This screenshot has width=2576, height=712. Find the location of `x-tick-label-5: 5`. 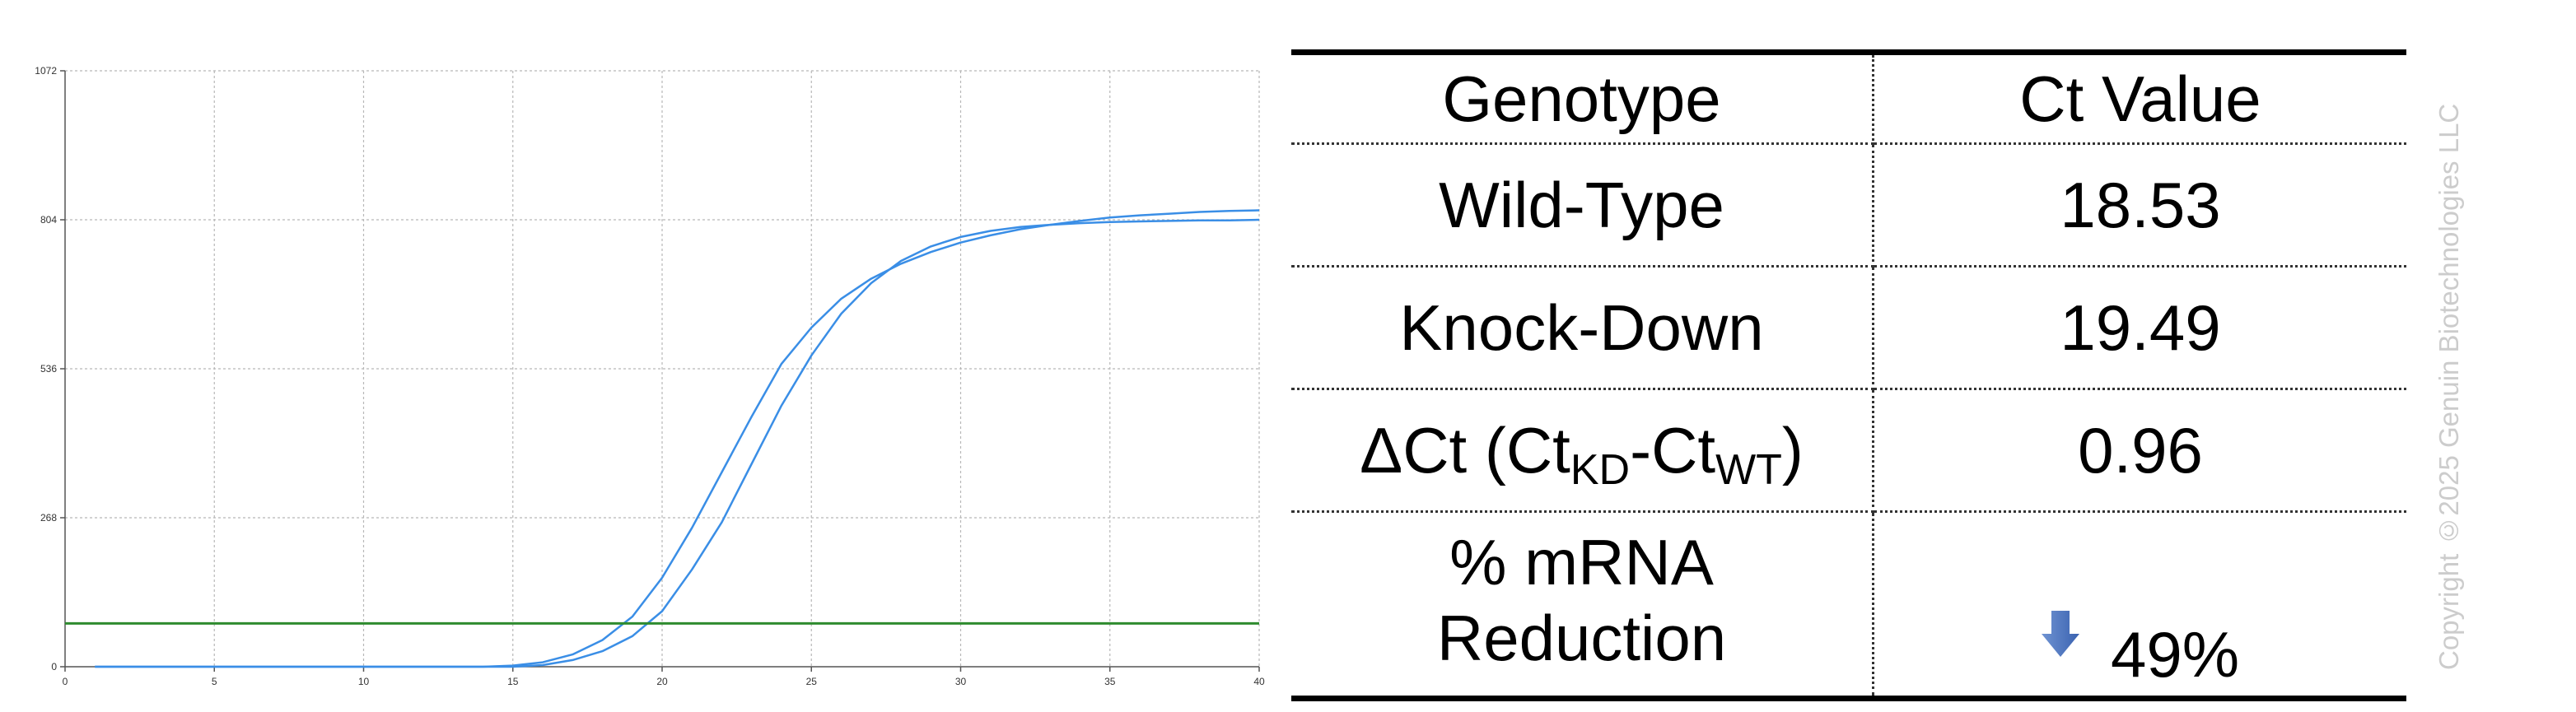

x-tick-label-5: 5 is located at coordinates (214, 682).